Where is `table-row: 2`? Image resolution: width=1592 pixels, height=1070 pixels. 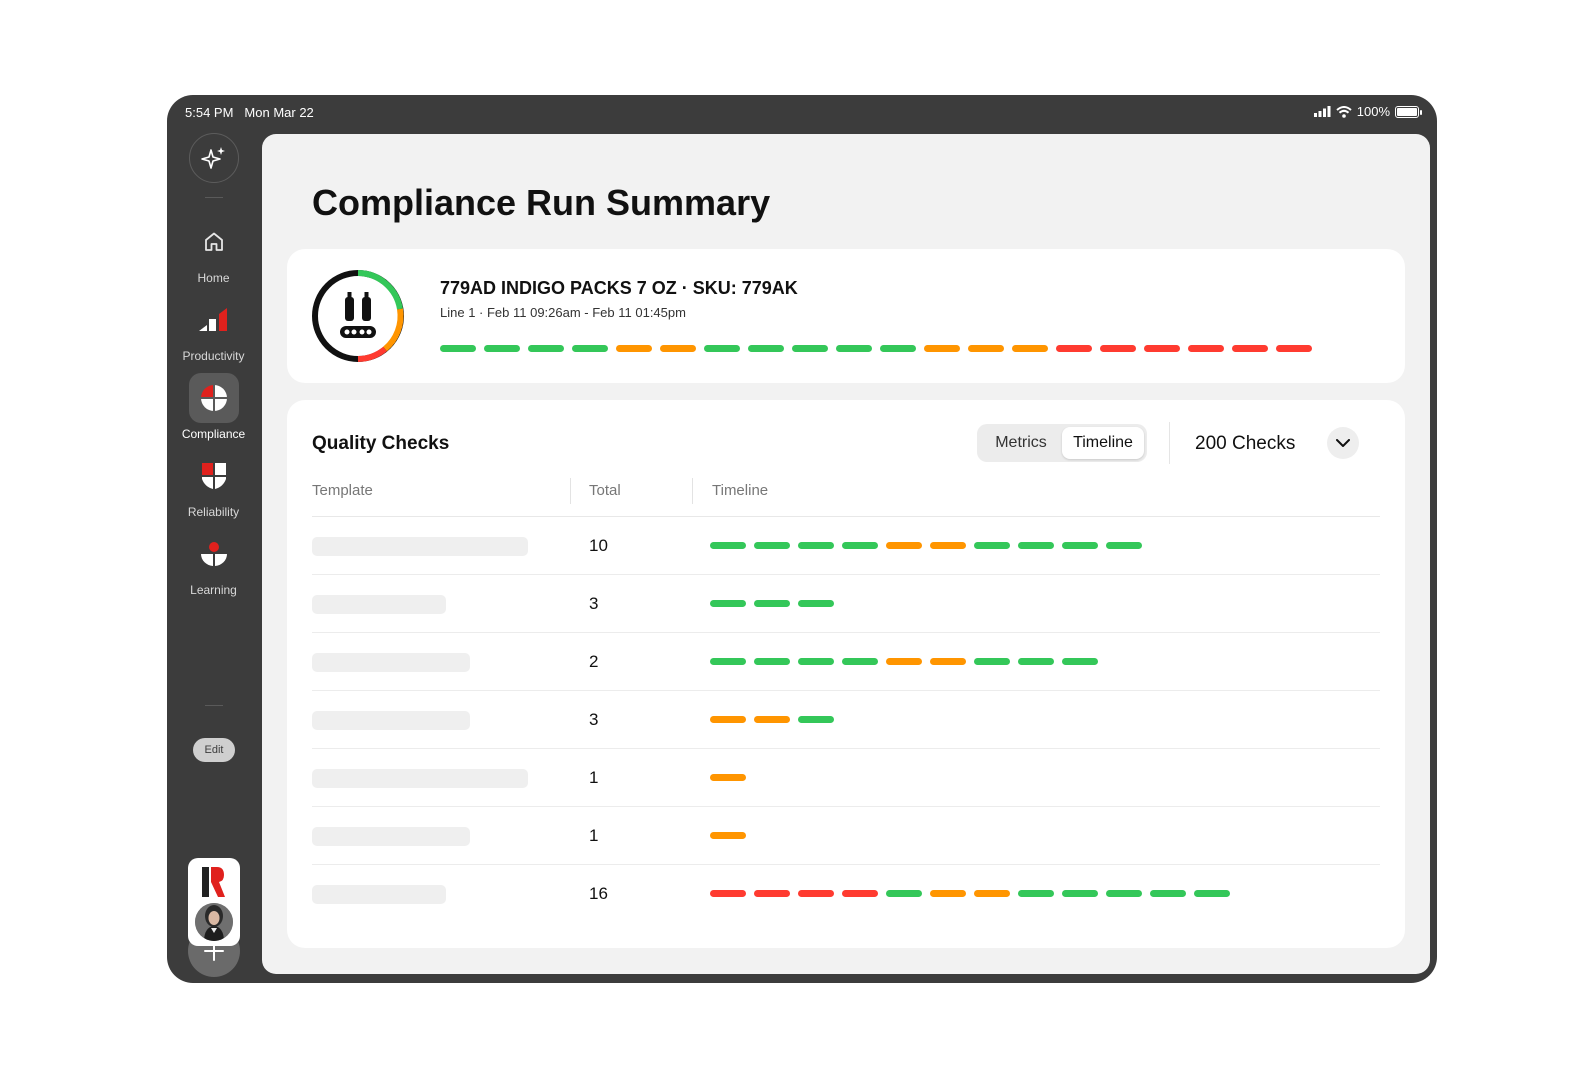
table-row: 2 is located at coordinates (846, 662).